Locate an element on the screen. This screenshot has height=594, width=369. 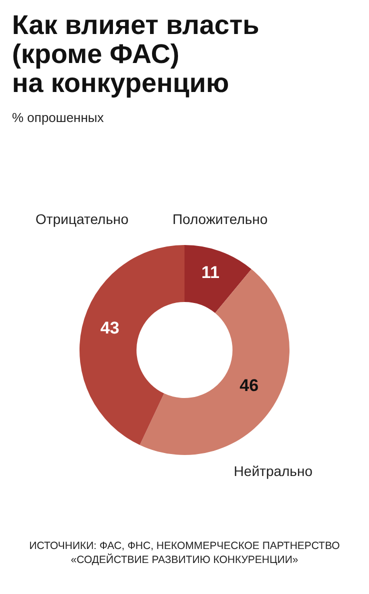
text: Как влияет власть is located at coordinates (136, 25).